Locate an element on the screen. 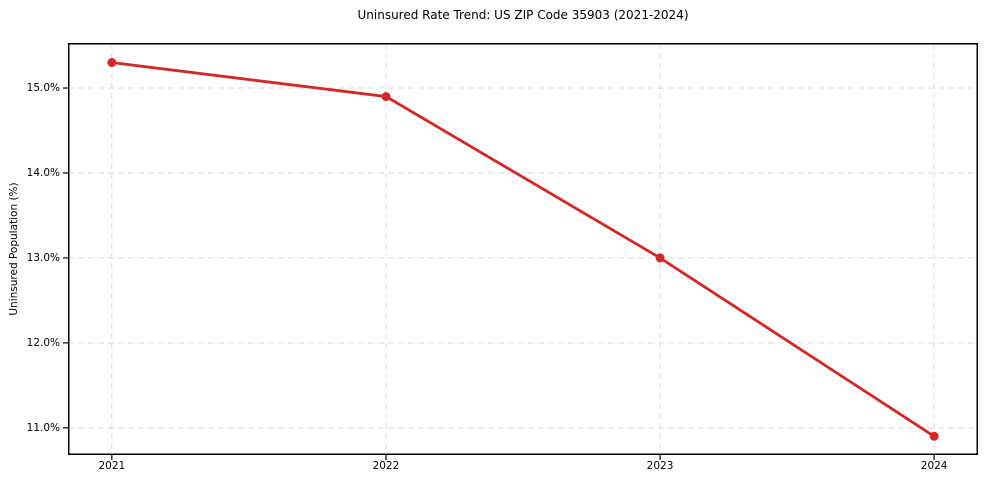 Image resolution: width=989 pixels, height=490 pixels. y-tick-label: 15.0% is located at coordinates (43, 88).